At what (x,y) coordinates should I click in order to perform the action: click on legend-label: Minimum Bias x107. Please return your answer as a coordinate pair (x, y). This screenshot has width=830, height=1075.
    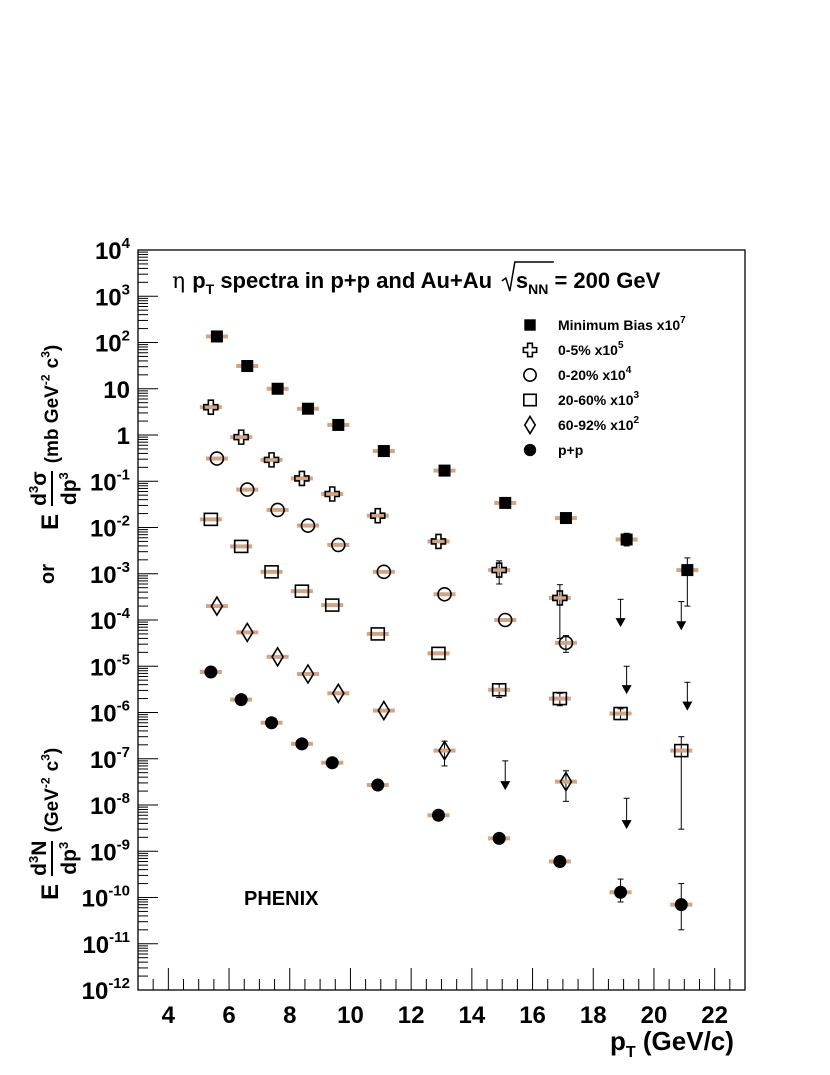
    Looking at the image, I should click on (622, 324).